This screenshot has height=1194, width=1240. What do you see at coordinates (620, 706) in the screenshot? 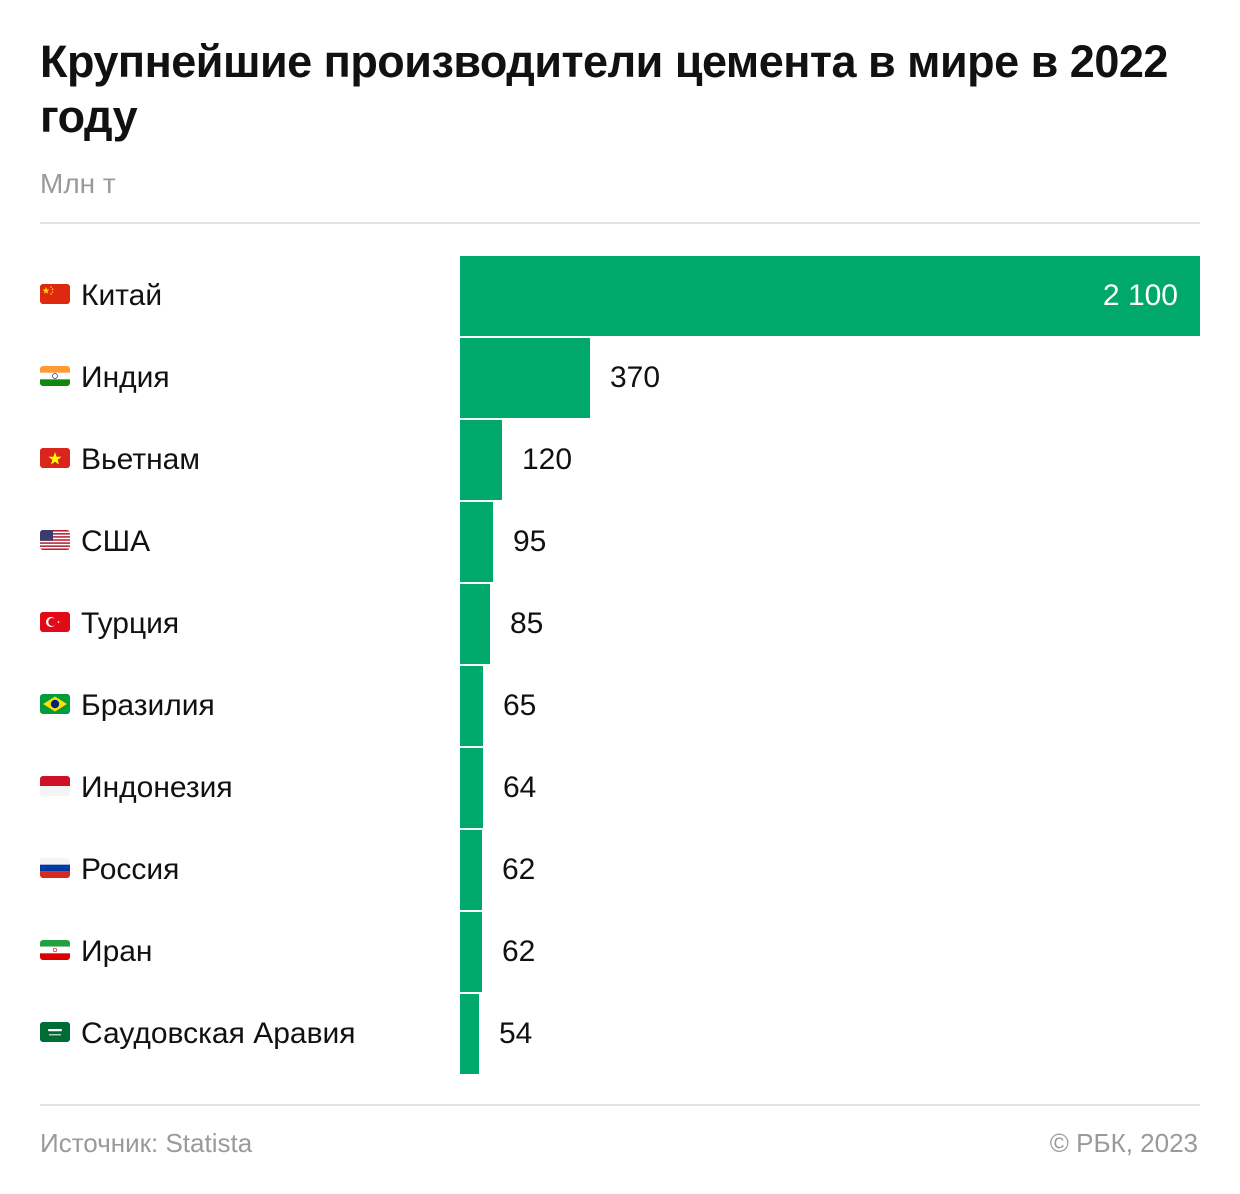
I see `bar-row: Бразилия 65` at bounding box center [620, 706].